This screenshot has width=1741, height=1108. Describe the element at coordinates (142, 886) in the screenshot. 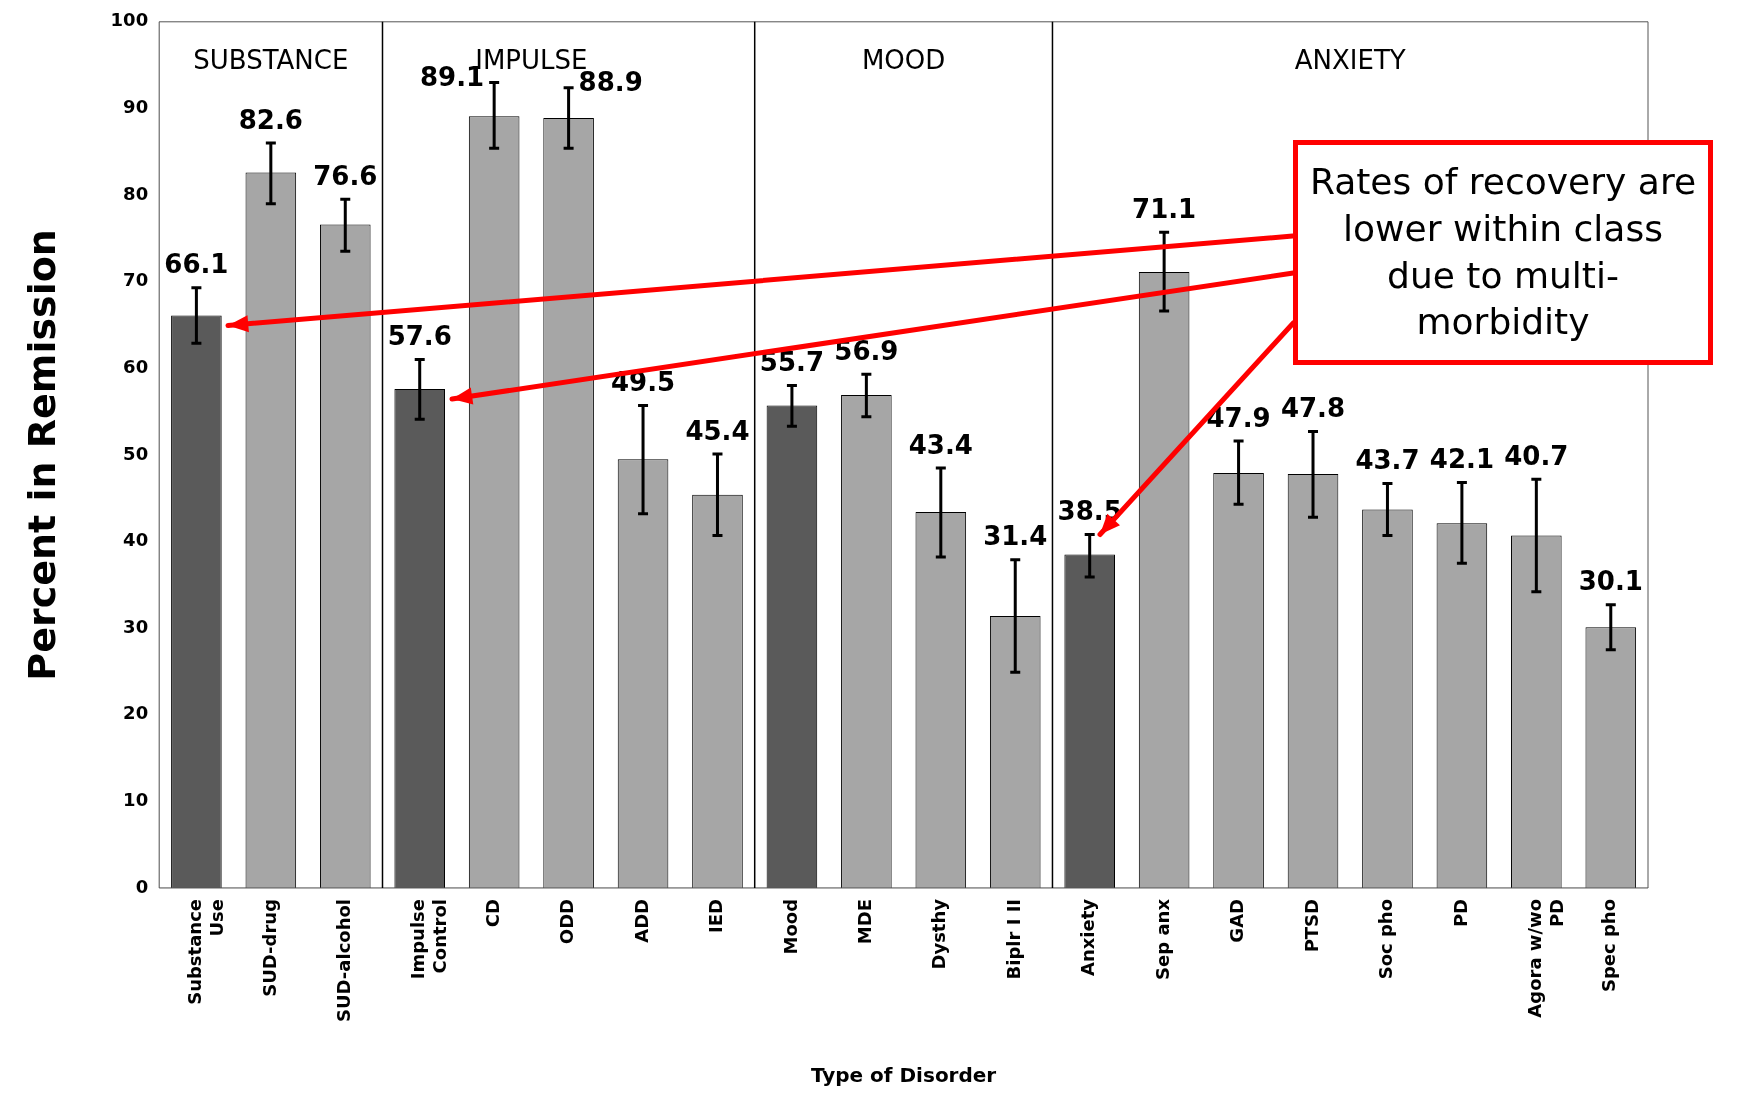

I see `y-tick-label: 0` at that location.